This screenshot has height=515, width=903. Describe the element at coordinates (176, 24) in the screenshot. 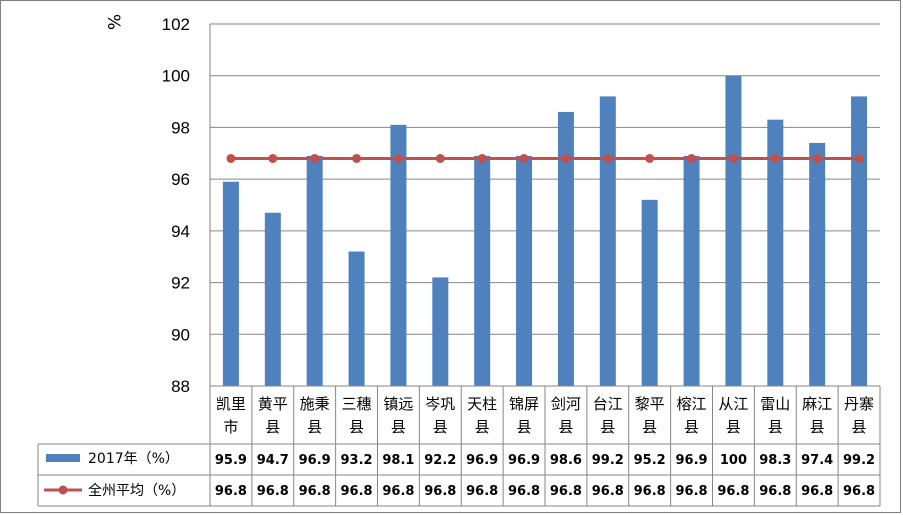

I see `y-tick-label: 102` at that location.